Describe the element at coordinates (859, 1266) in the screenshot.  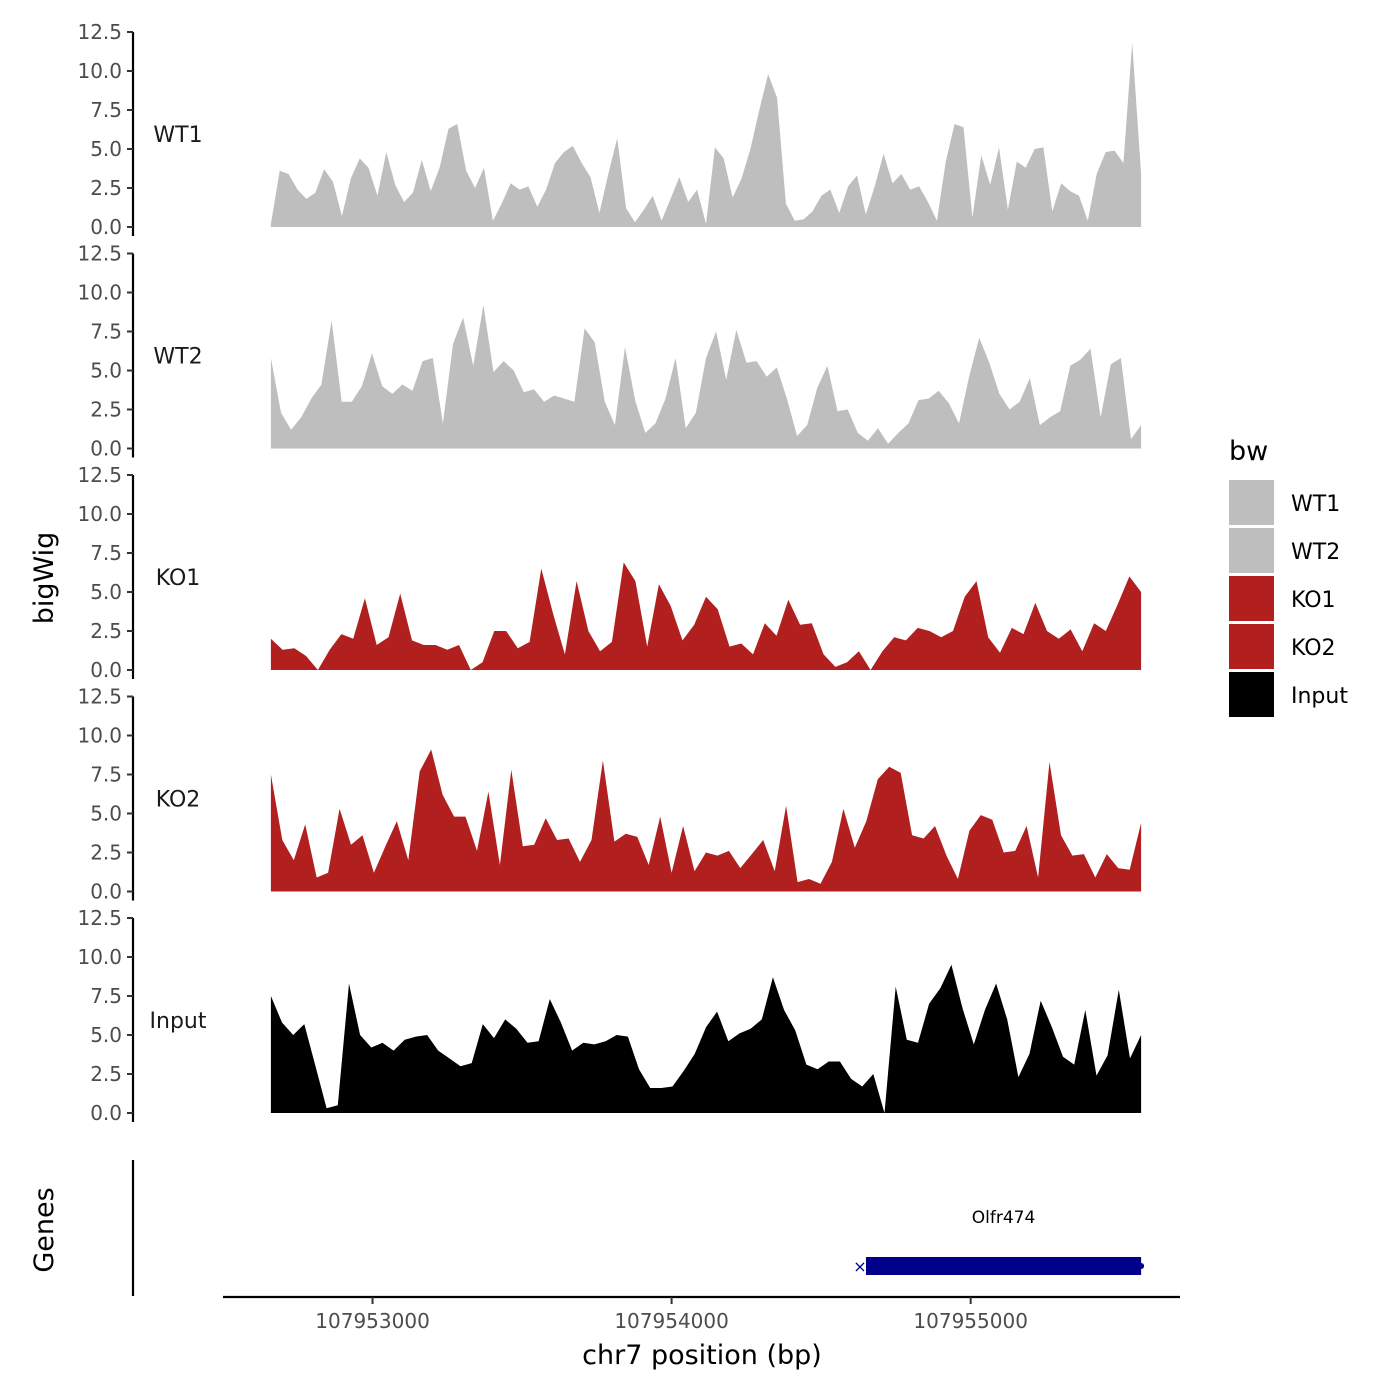
I see `gene-strand-mark: ×` at that location.